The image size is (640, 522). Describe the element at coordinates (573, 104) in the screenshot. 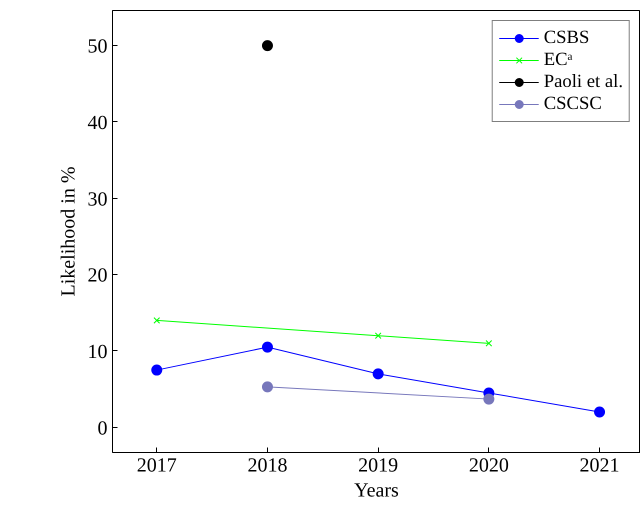

I see `legend-label: CSCSC` at that location.